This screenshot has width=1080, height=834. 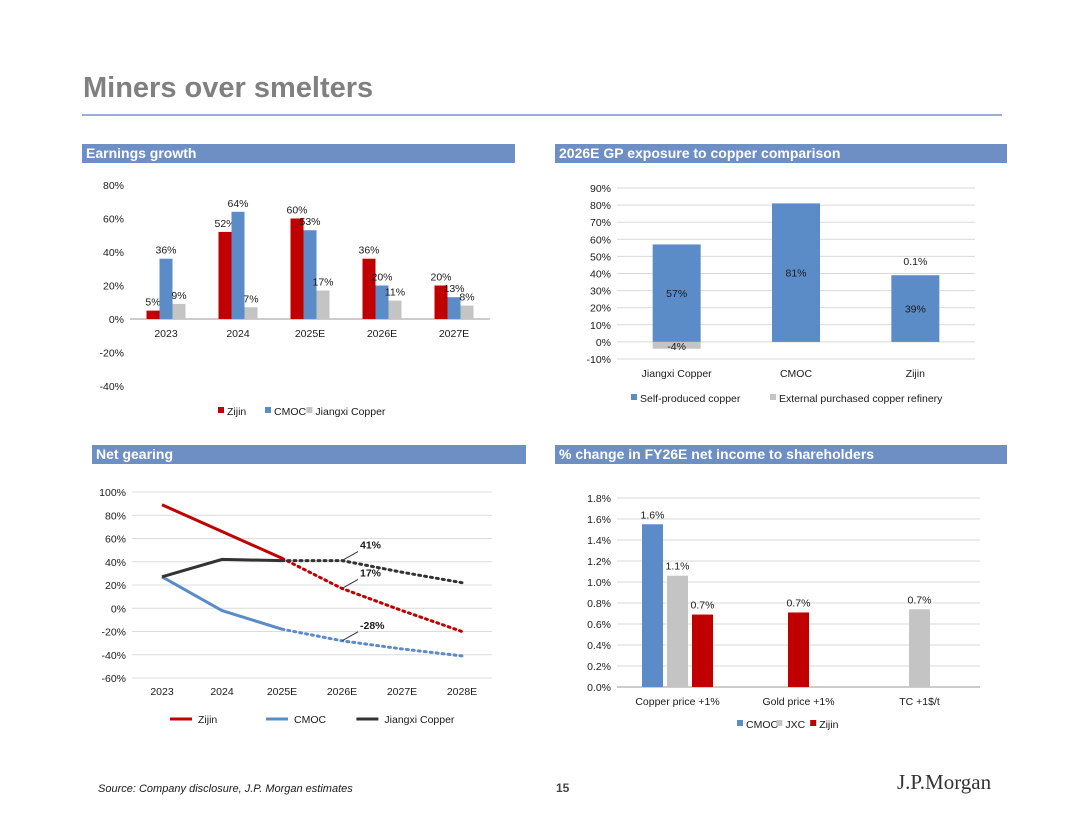 What do you see at coordinates (298, 153) in the screenshot?
I see `earnings-chart-header: Earnings growth` at bounding box center [298, 153].